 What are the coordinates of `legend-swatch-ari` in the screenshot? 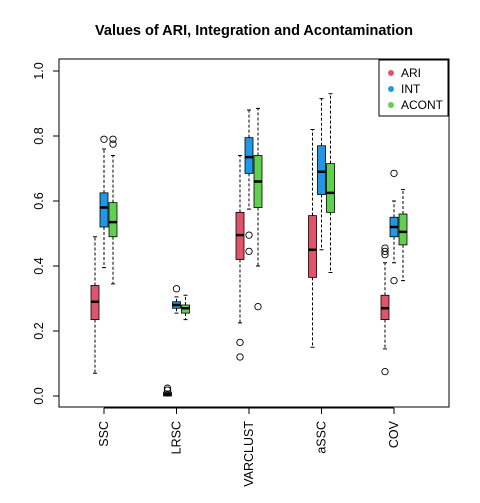 It's located at (391, 73).